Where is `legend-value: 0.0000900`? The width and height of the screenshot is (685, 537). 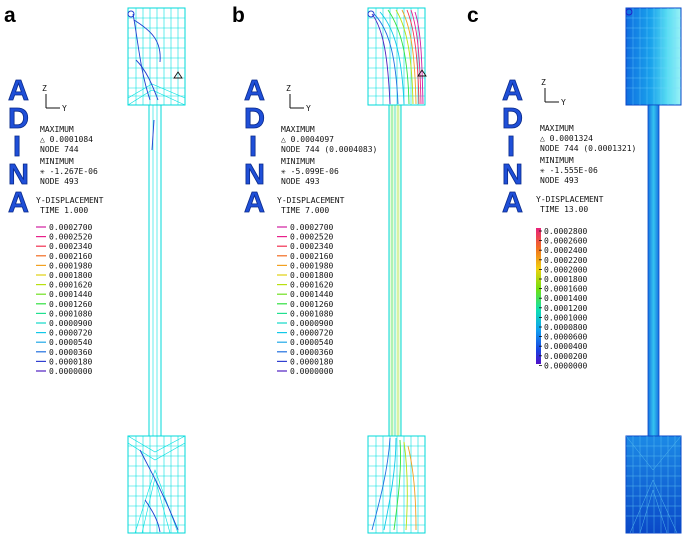
legend-value: 0.0000900 is located at coordinates (312, 323).